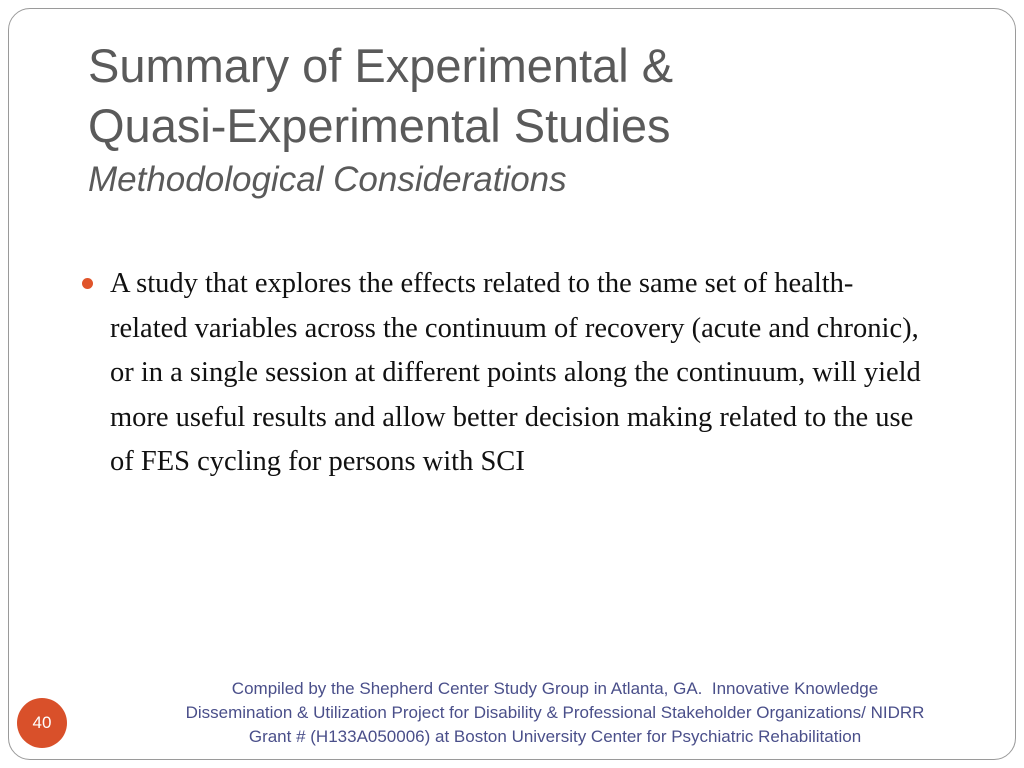  I want to click on bullet-dot-icon, so click(87, 283).